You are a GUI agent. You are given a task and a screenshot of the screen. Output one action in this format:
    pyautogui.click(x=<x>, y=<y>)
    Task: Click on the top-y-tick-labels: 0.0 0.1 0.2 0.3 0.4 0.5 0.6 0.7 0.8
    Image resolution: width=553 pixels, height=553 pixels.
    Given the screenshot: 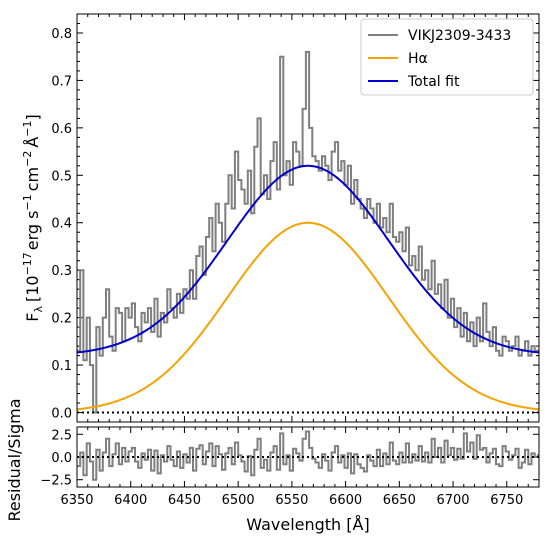 What is the action you would take?
    pyautogui.click(x=61, y=224)
    